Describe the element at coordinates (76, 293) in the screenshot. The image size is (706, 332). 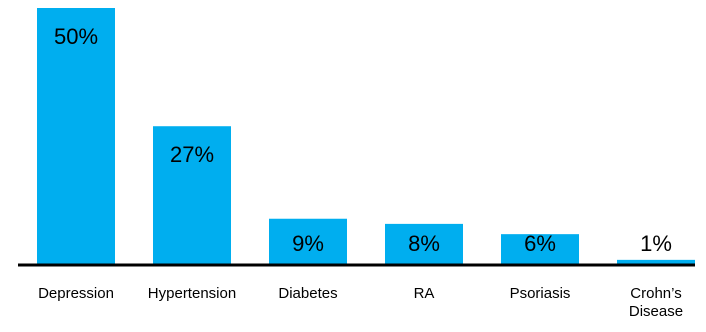
I see `category-label-0: Depression` at that location.